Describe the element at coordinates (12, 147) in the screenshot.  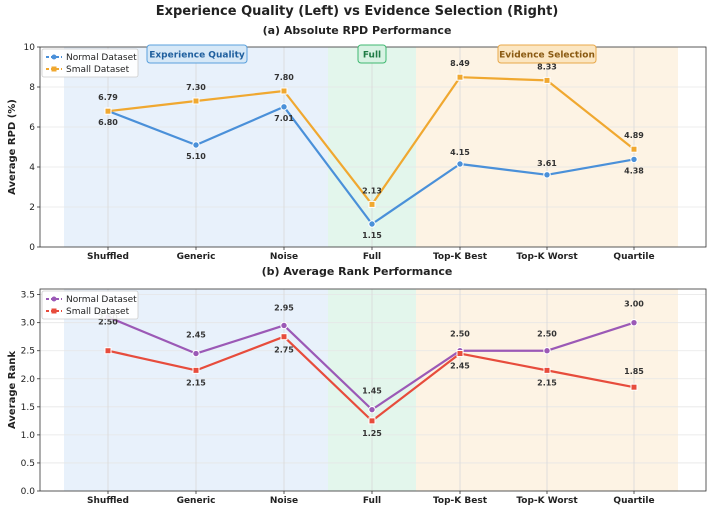
I see `y-axis-label: Average RPD (%)` at that location.